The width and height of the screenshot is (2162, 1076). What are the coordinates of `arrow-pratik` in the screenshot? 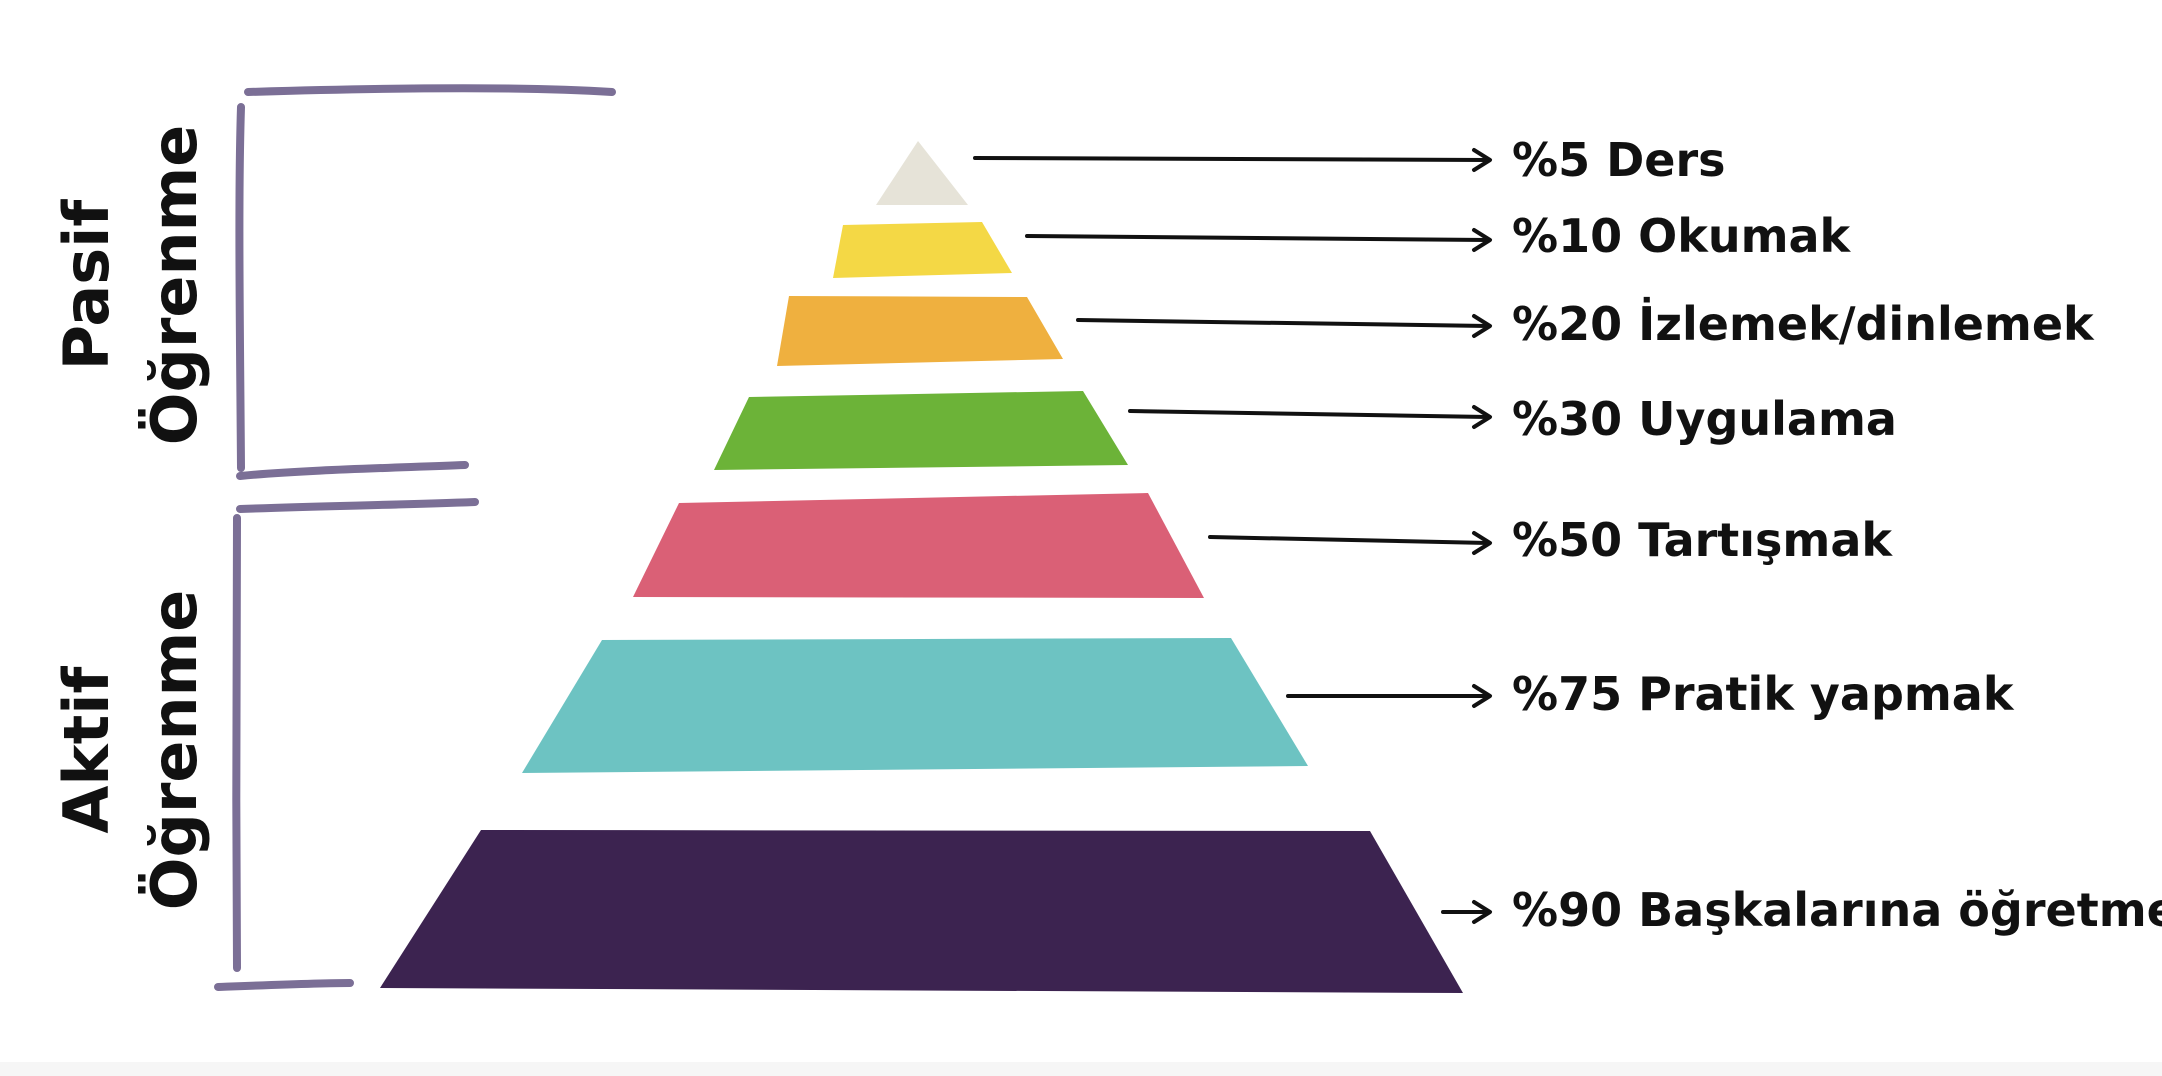 It's located at (1389, 696).